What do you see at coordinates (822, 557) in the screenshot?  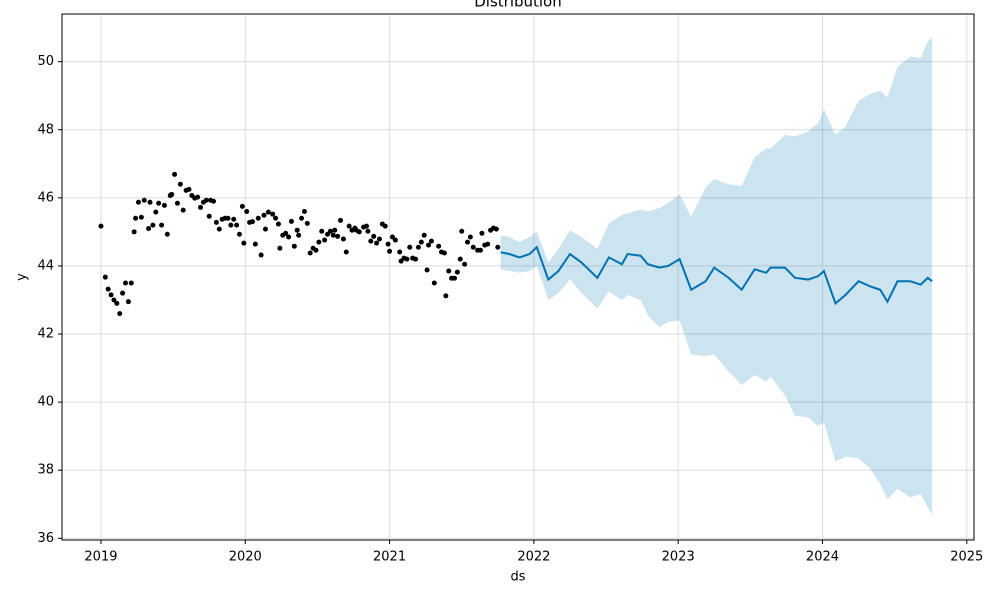 I see `x-tick-label: 2024` at bounding box center [822, 557].